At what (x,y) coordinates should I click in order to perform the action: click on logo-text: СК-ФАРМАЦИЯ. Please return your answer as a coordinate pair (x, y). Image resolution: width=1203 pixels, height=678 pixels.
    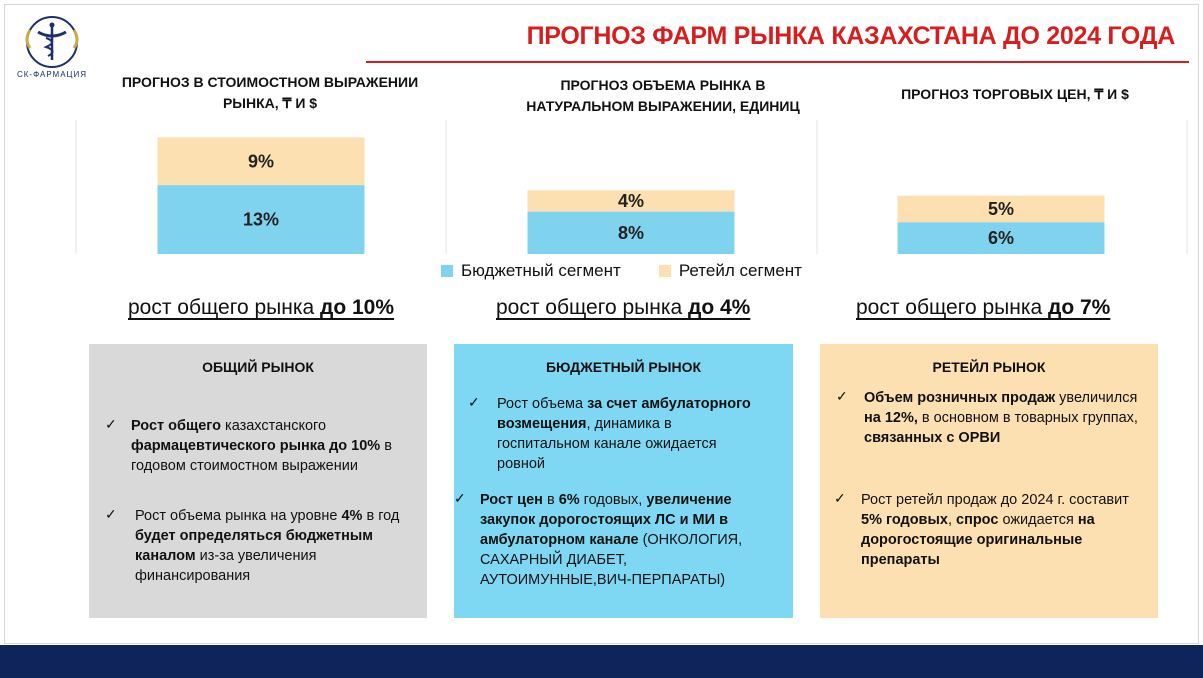
    Looking at the image, I should click on (52, 74).